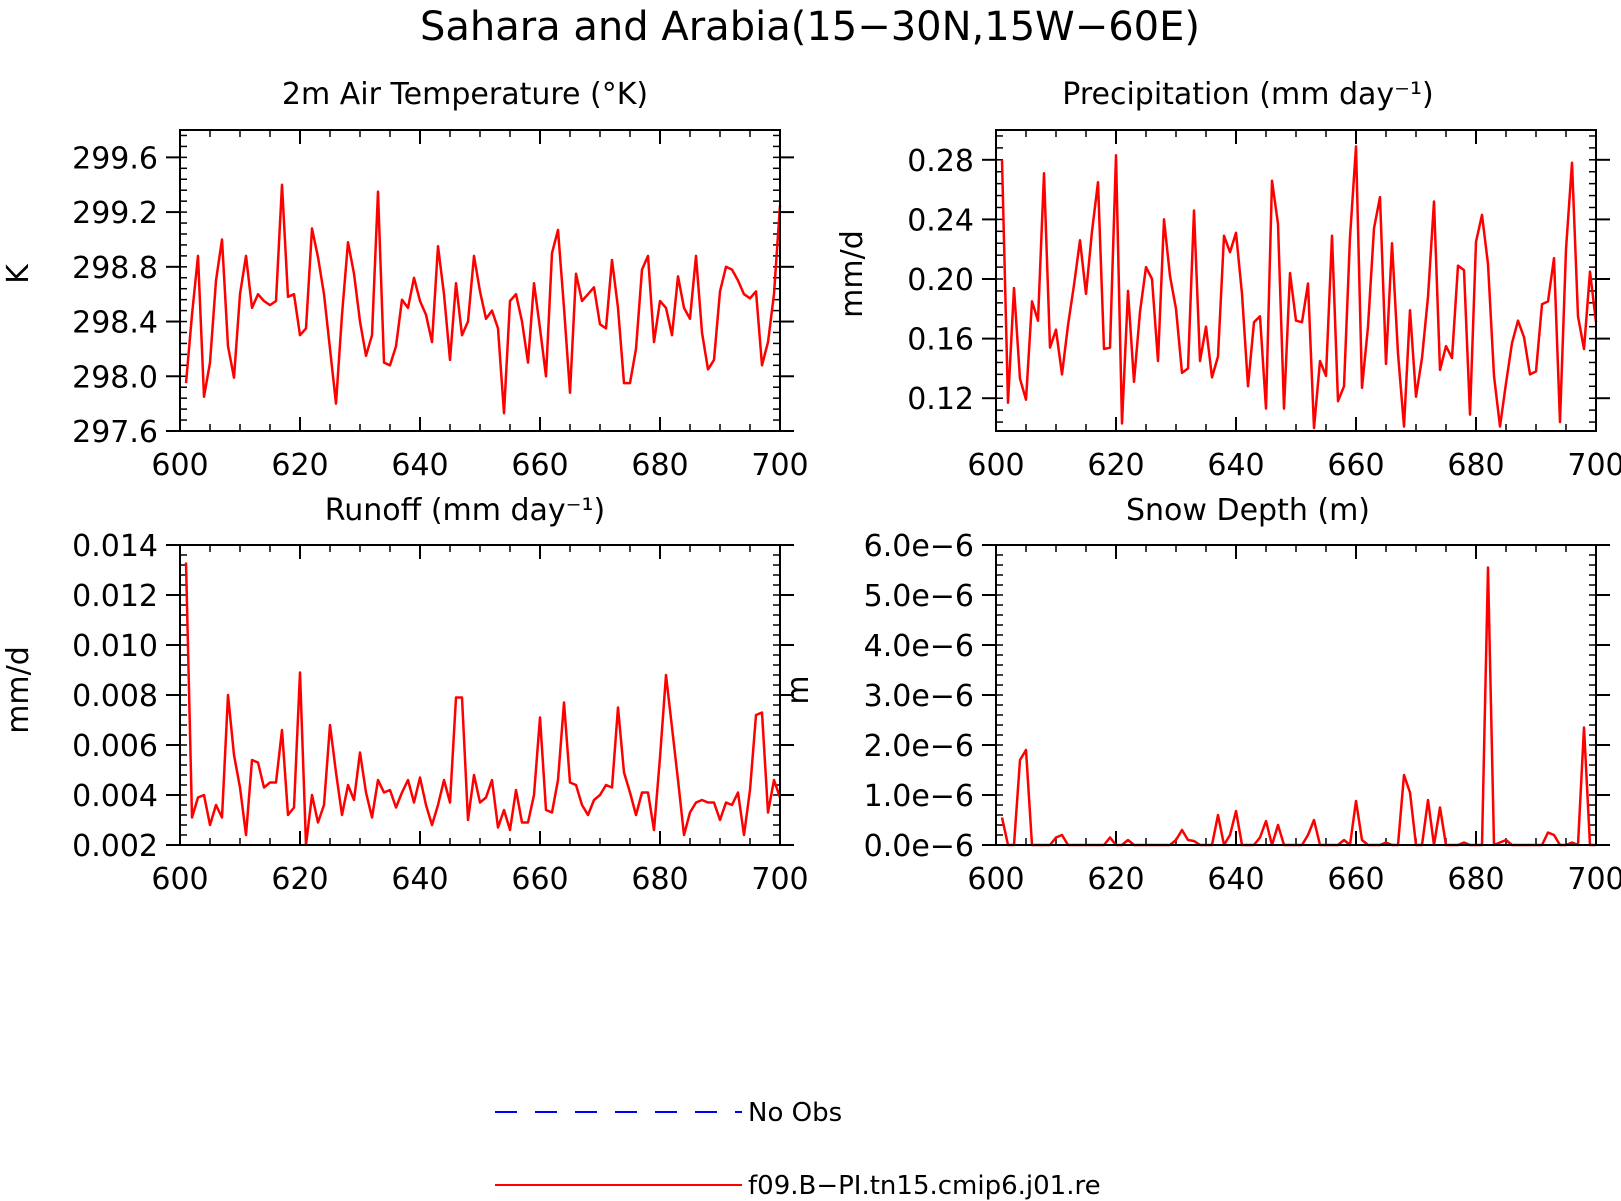 The height and width of the screenshot is (1201, 1621). What do you see at coordinates (940, 220) in the screenshot?
I see `y-tick-label: 0.24` at bounding box center [940, 220].